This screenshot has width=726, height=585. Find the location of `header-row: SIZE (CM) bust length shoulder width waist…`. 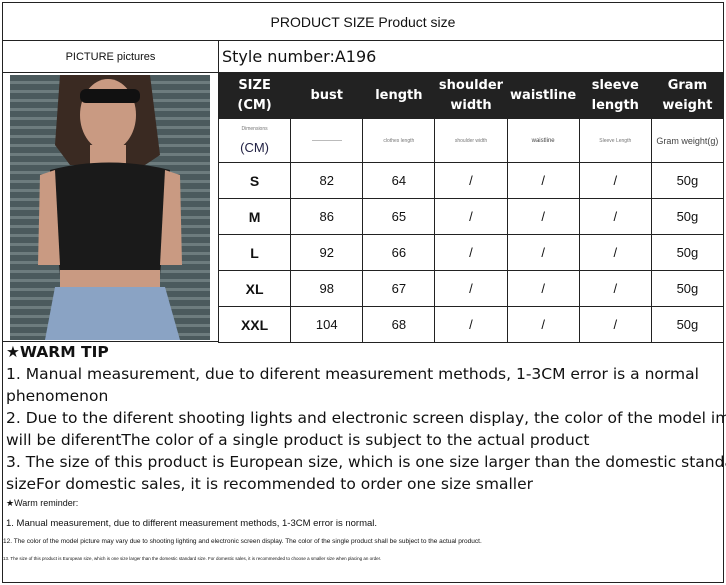

header-row: SIZE (CM) bust length shoulder width waist… is located at coordinates (471, 95).